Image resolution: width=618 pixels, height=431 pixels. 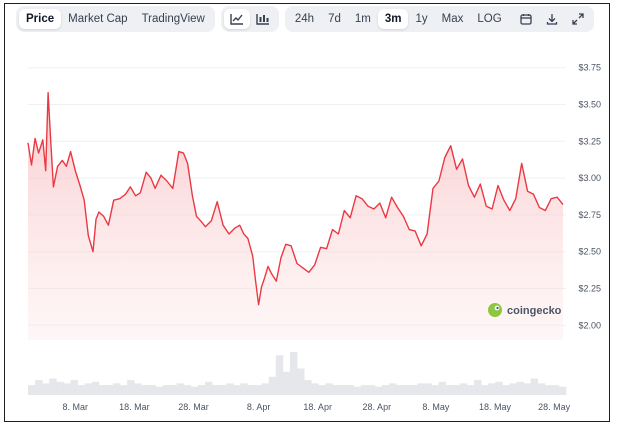 What do you see at coordinates (304, 19) in the screenshot?
I see `range-24h: 24h` at bounding box center [304, 19].